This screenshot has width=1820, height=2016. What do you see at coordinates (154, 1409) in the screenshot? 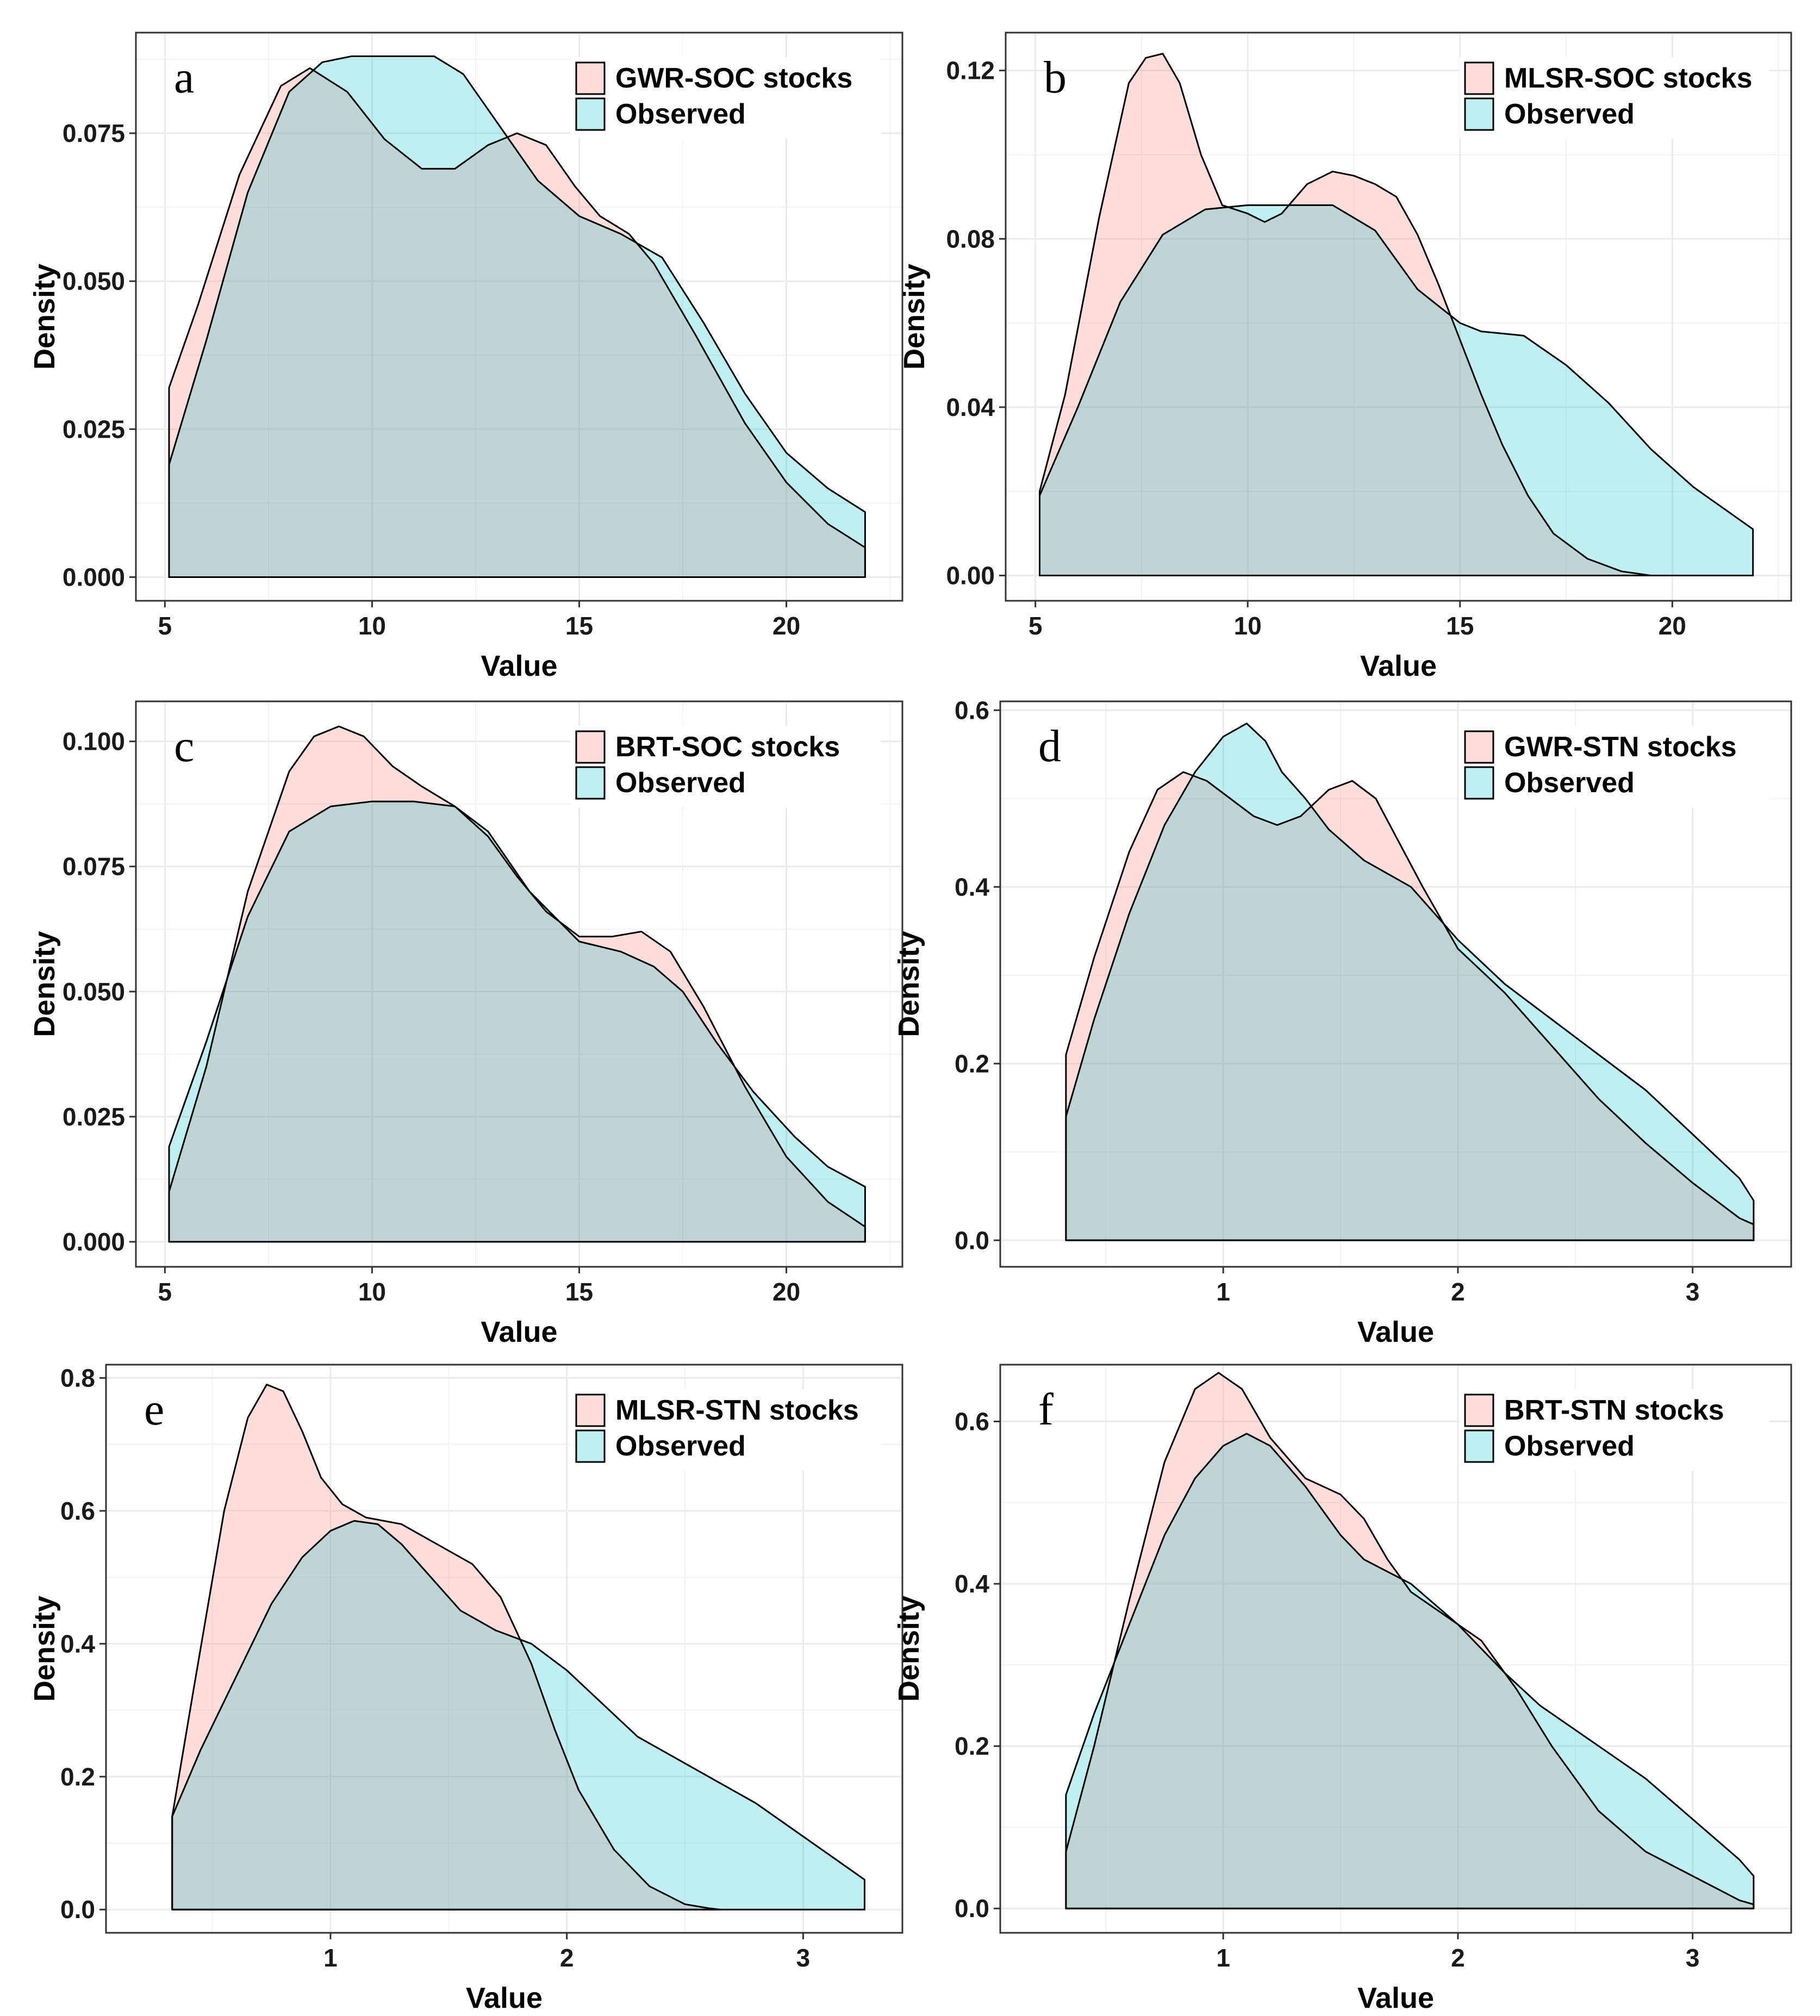
I see `panel-letter: e` at bounding box center [154, 1409].